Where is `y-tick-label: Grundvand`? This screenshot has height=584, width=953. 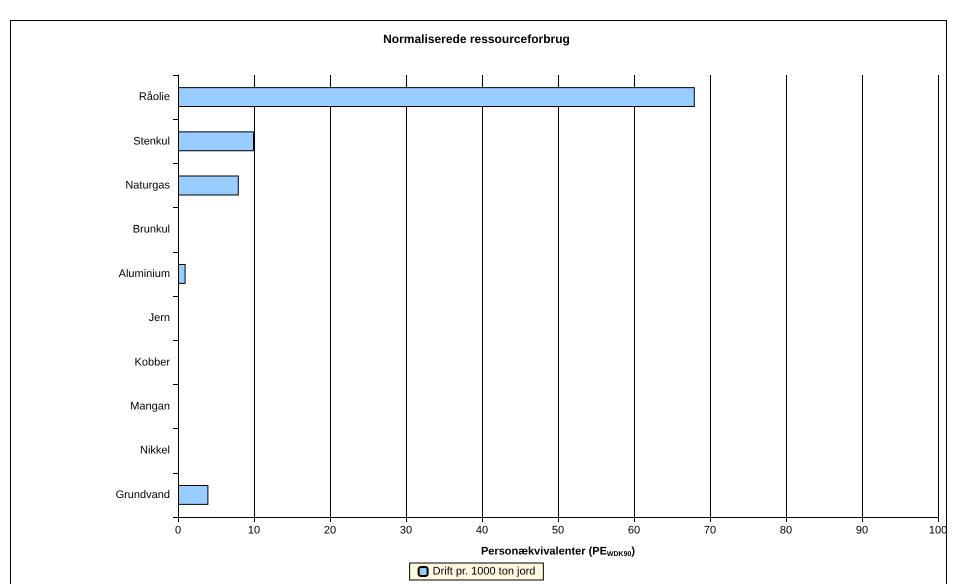 y-tick-label: Grundvand is located at coordinates (143, 494).